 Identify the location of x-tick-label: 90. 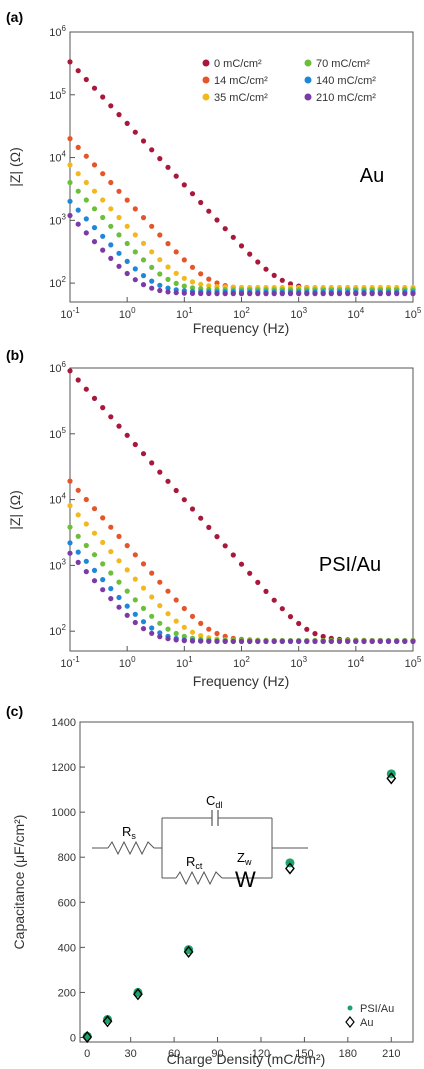
(217, 1054).